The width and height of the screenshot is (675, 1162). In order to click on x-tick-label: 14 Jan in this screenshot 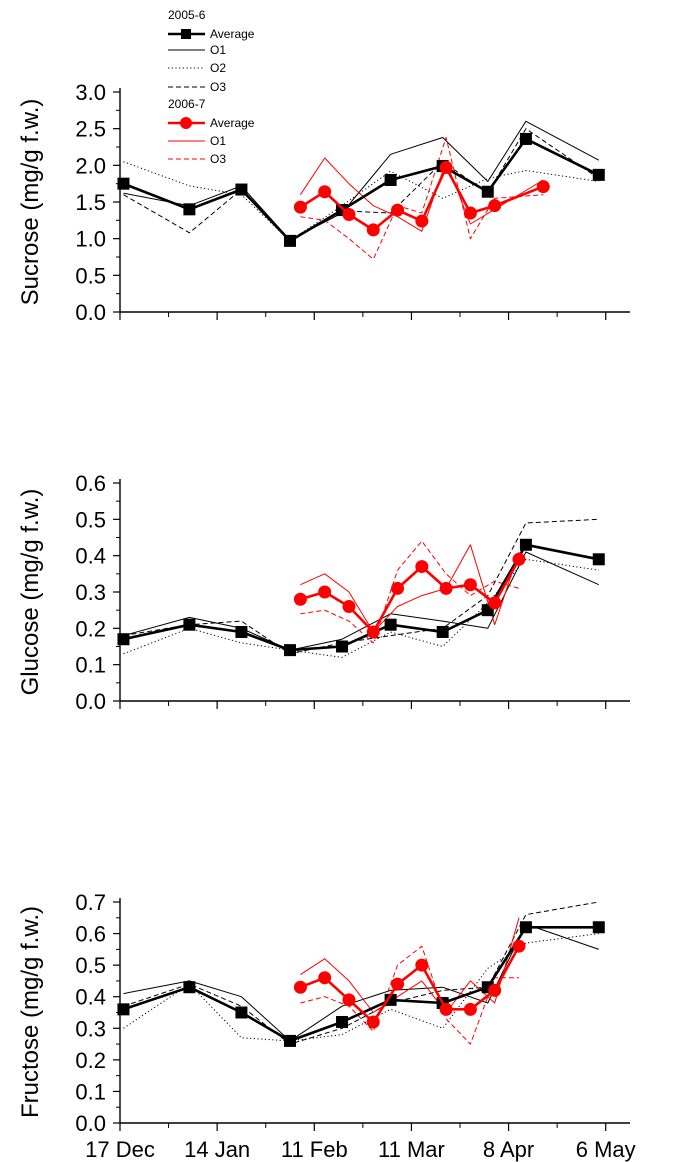, I will do `click(217, 1149)`.